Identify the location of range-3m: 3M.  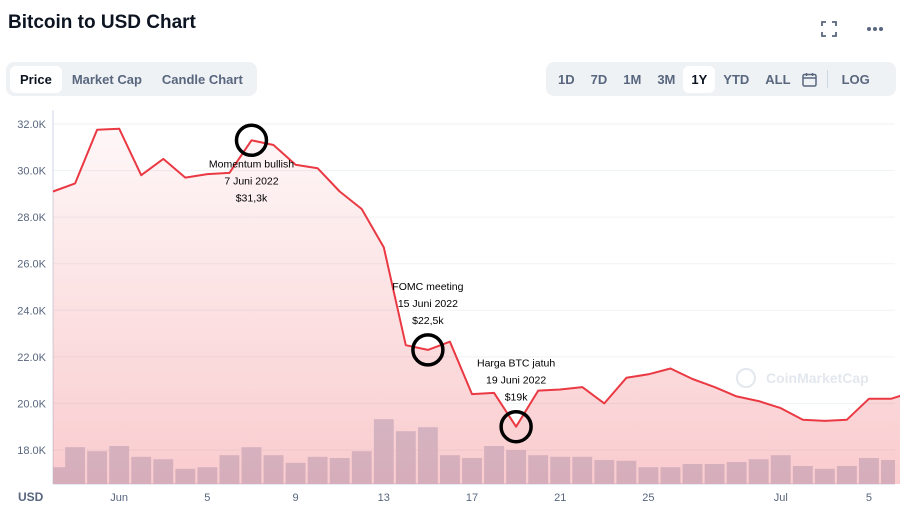
(666, 79).